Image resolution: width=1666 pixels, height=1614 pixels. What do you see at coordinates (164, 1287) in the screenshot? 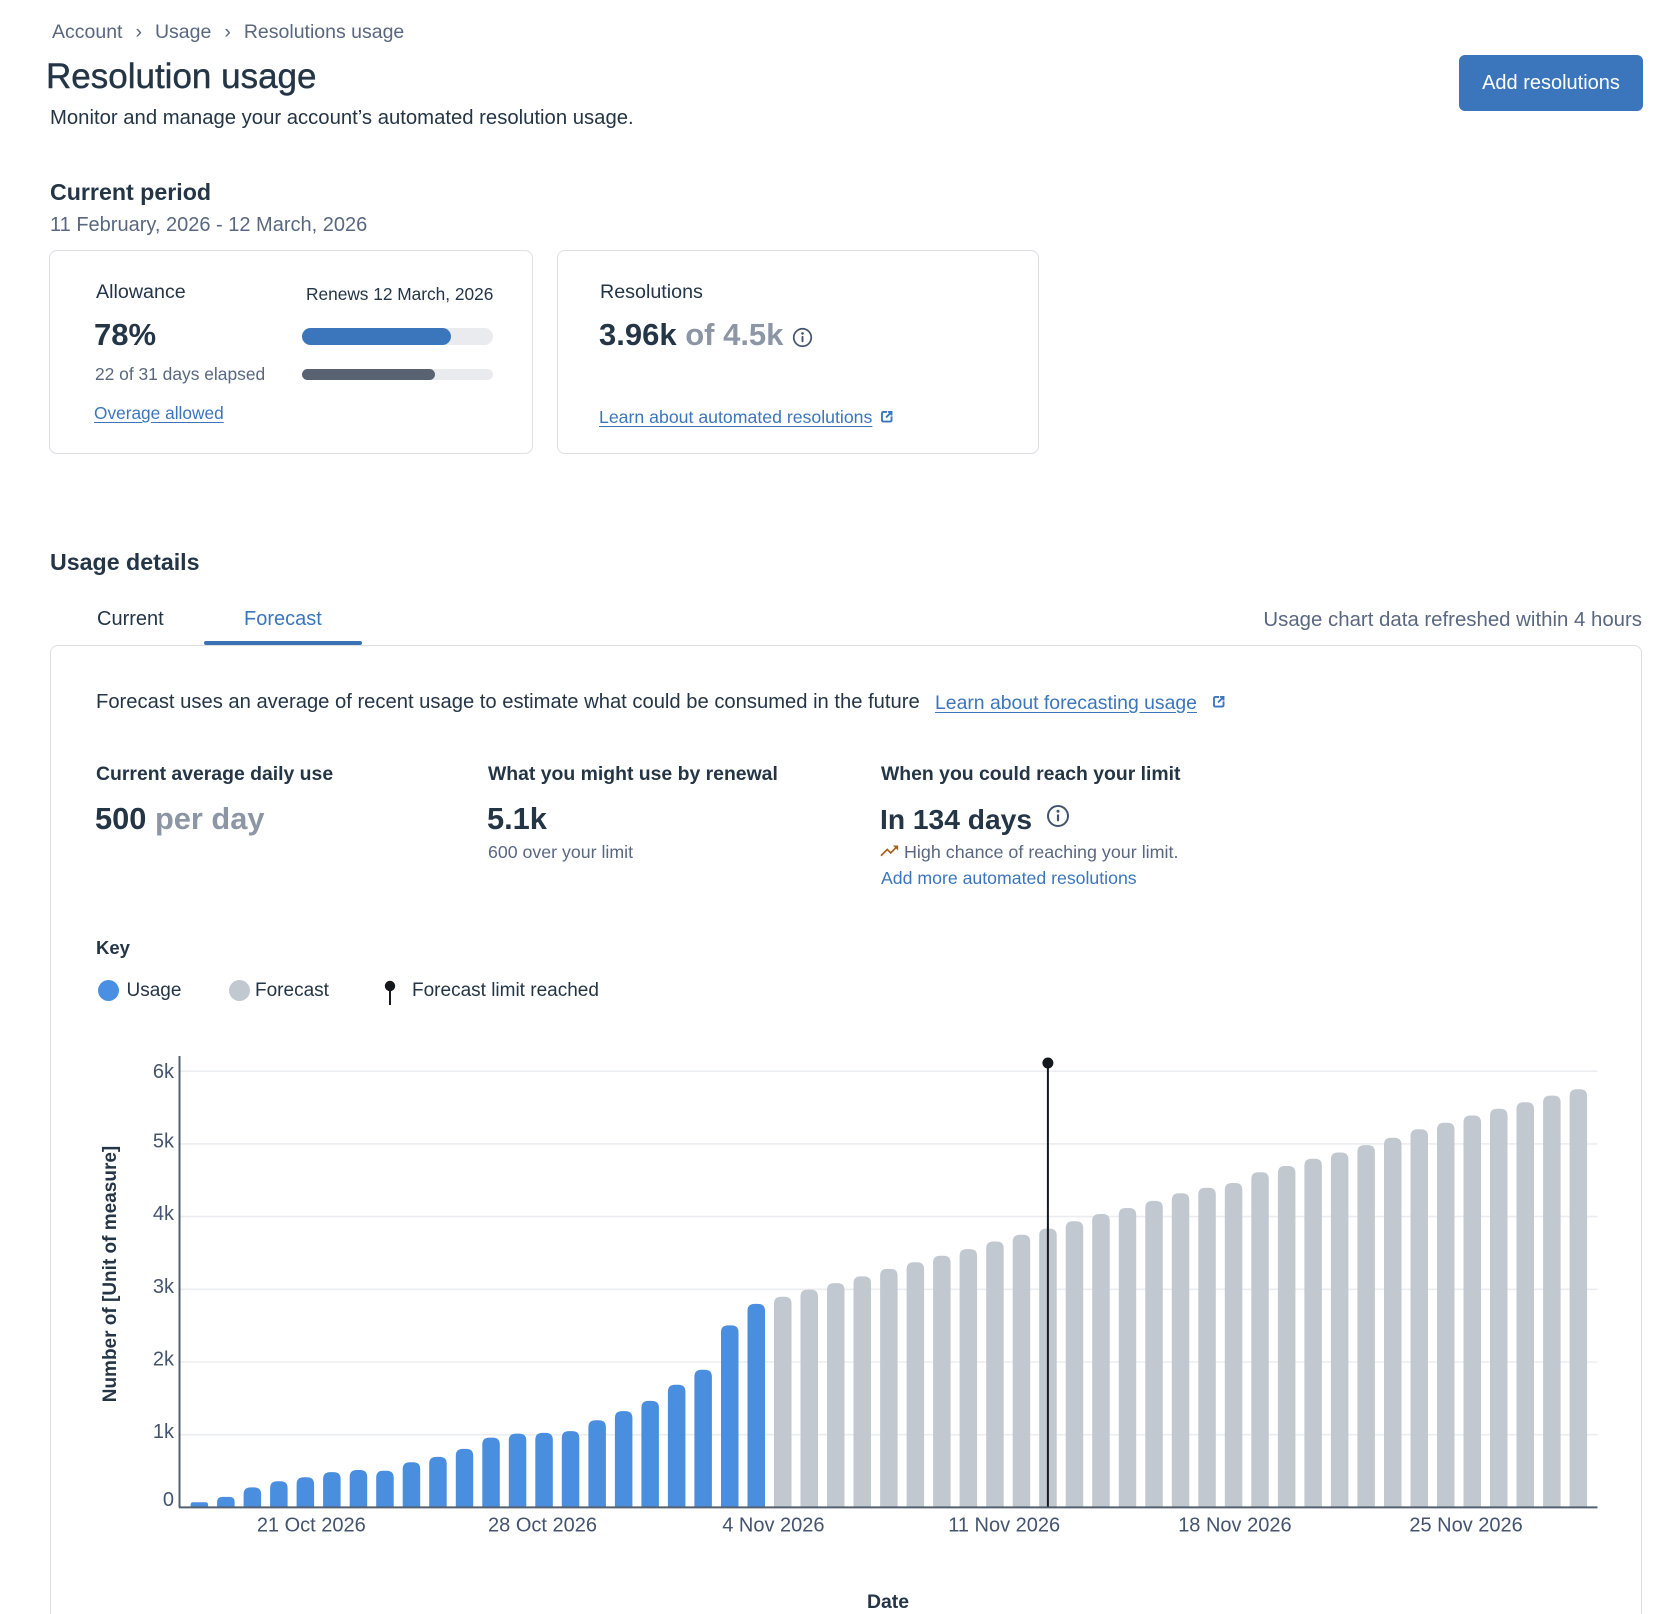
I see `svg-text: 3k` at bounding box center [164, 1287].